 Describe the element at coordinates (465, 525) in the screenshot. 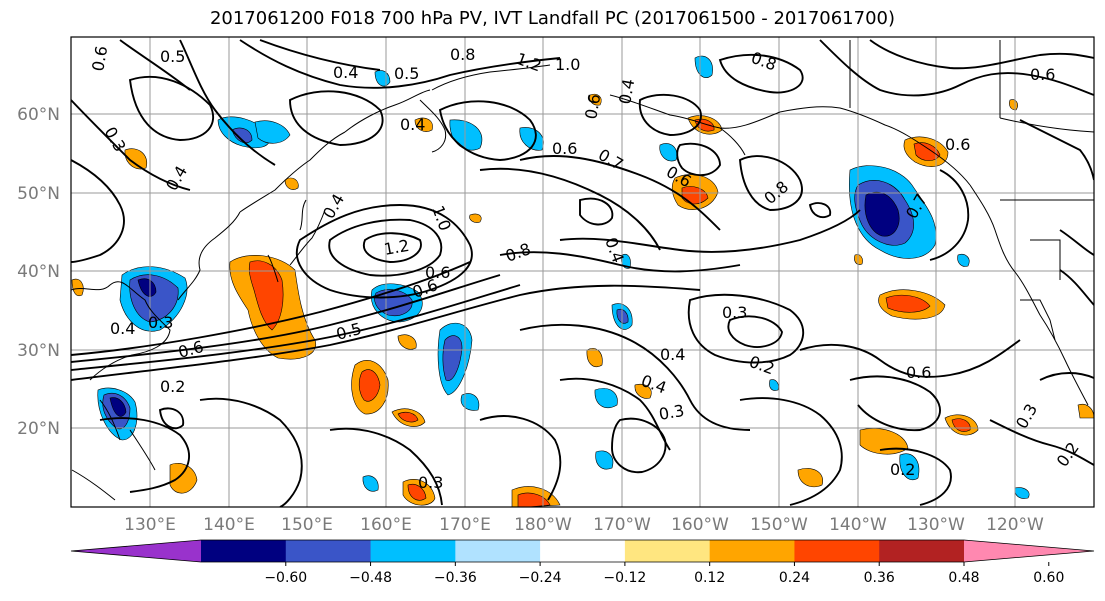

I see `lon-label: 170°E` at that location.